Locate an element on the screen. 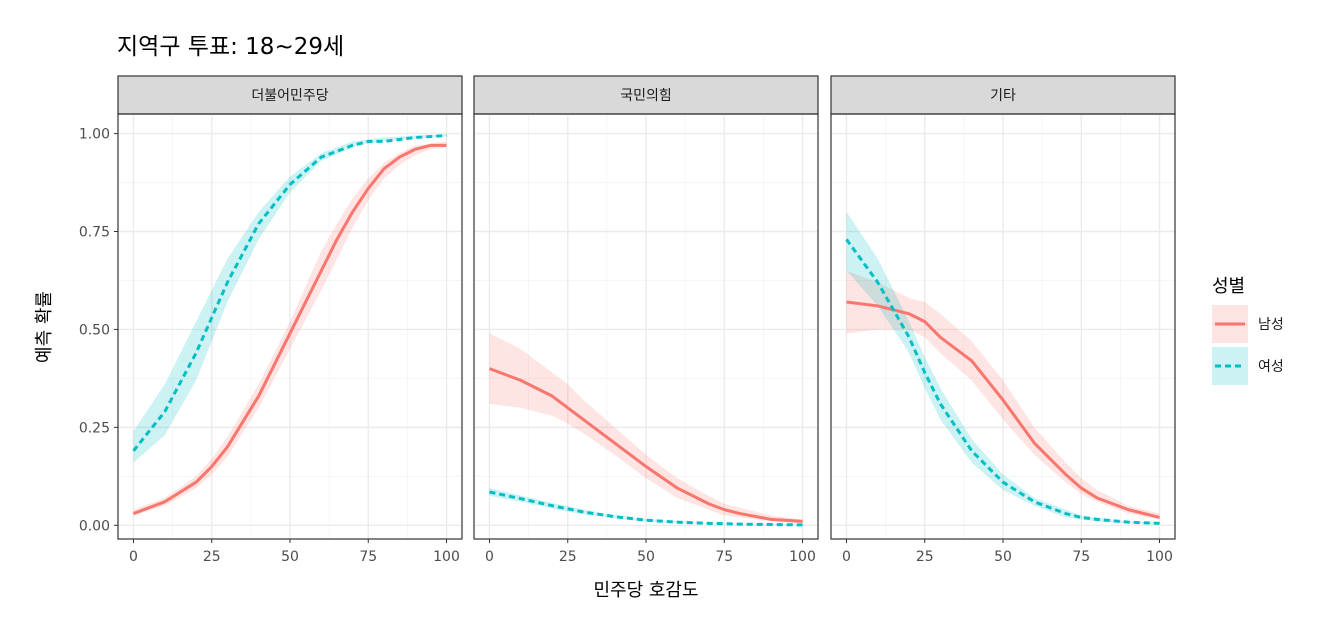 This screenshot has height=632, width=1326. y-tick-label: 0.50 is located at coordinates (94, 330).